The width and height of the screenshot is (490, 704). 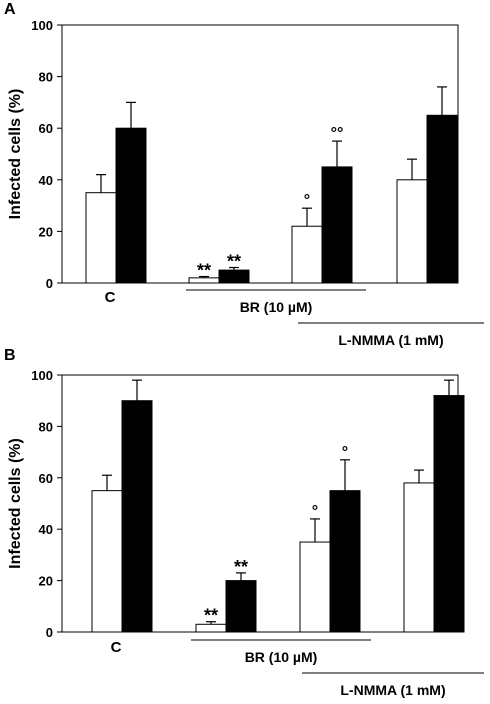 I want to click on significance-mark: °°, so click(x=337, y=133).